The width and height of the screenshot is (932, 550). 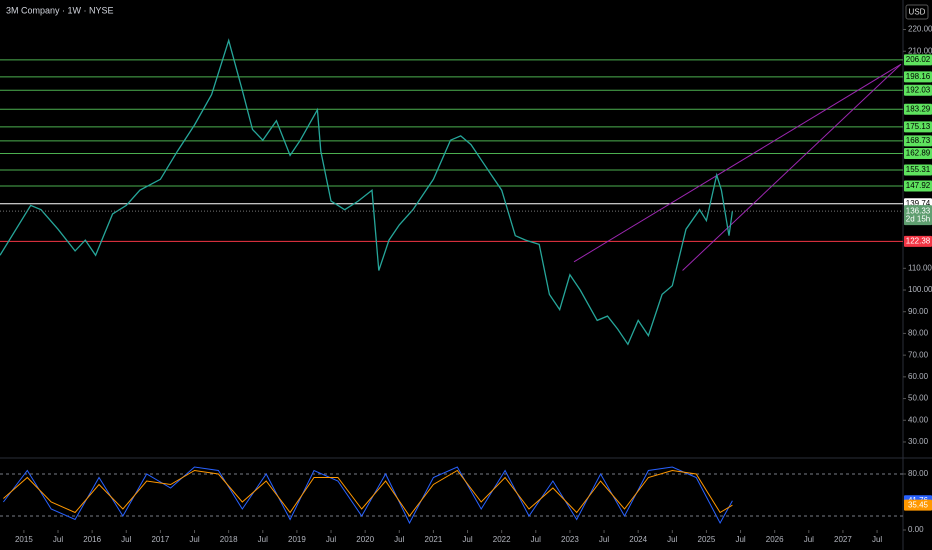 I want to click on x-tick-label: 2021, so click(x=434, y=539).